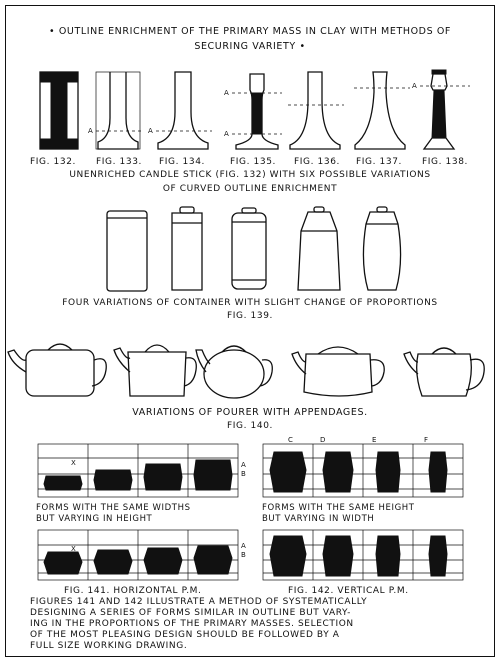  I want to click on right-upper-caption-2: but varying in width, so click(318, 519).